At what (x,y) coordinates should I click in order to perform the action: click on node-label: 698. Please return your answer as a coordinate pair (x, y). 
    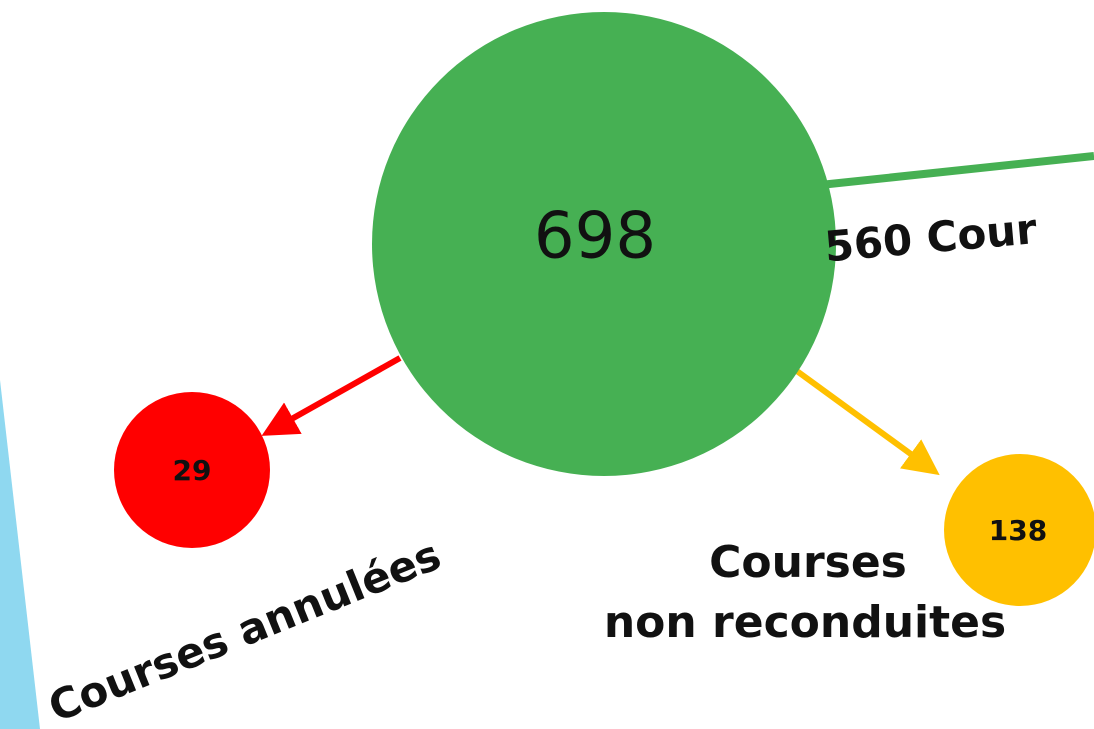
    Looking at the image, I should click on (595, 237).